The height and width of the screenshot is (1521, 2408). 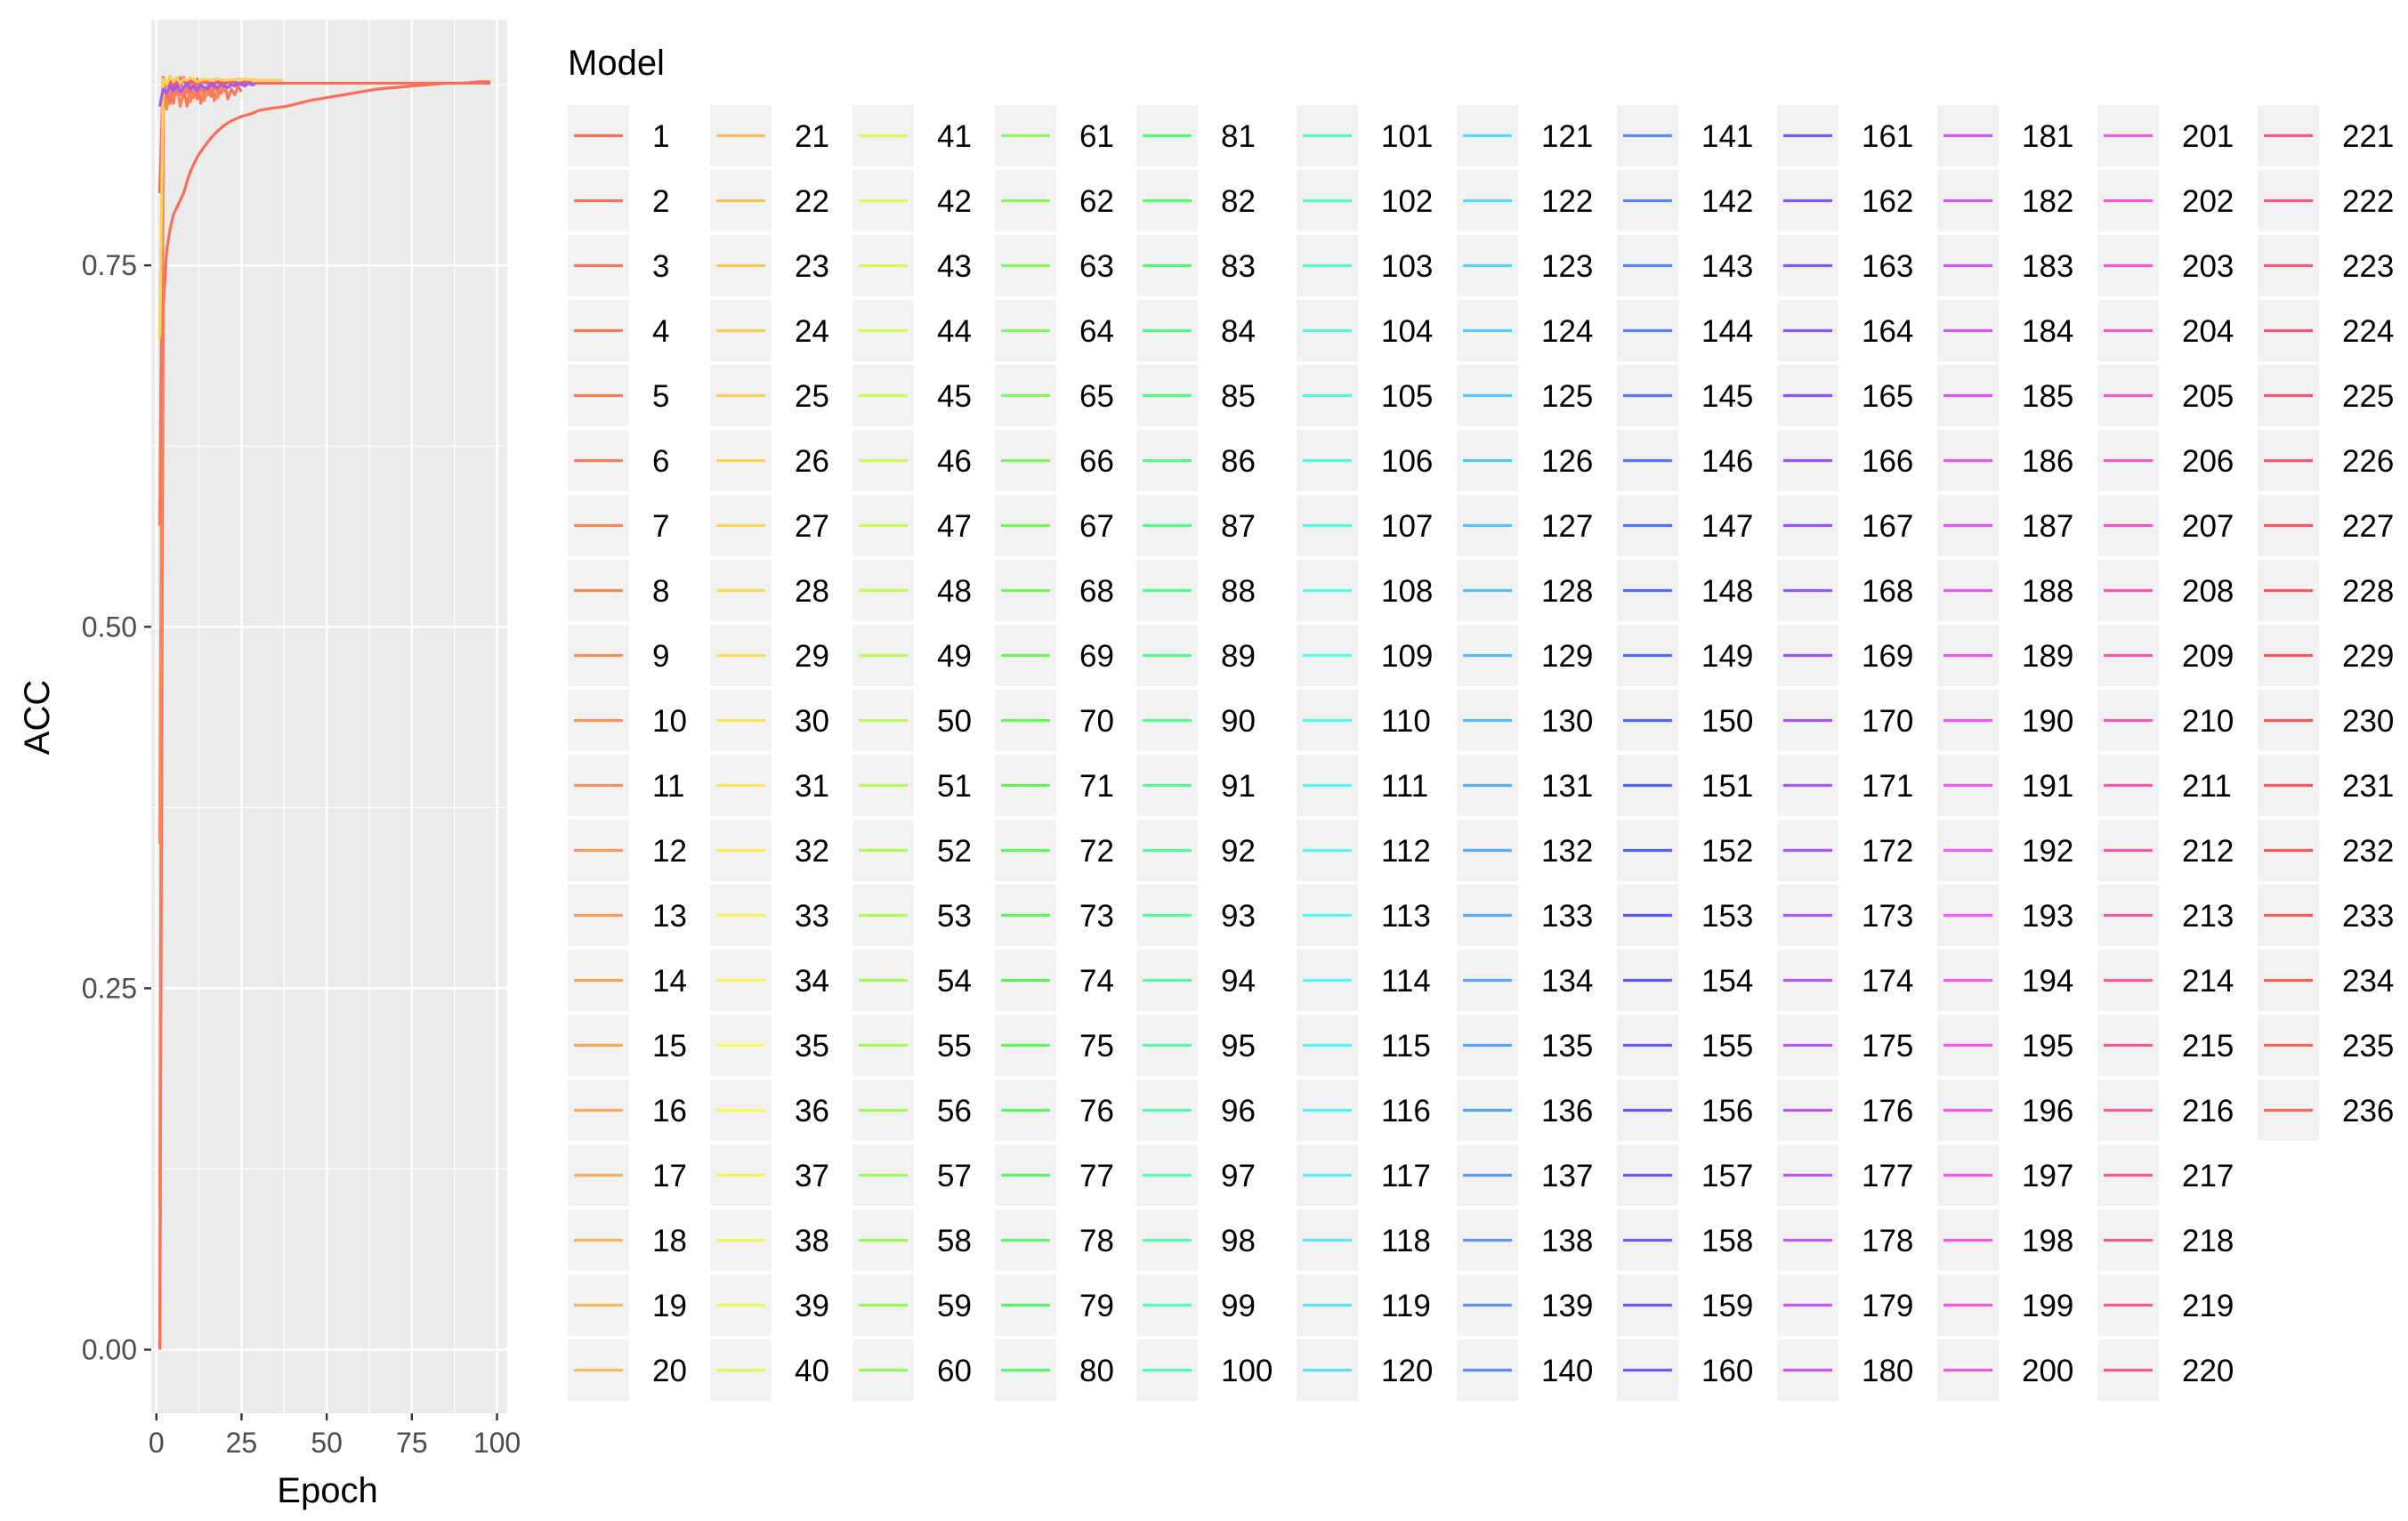 What do you see at coordinates (955, 656) in the screenshot?
I see `legend-label: 49` at bounding box center [955, 656].